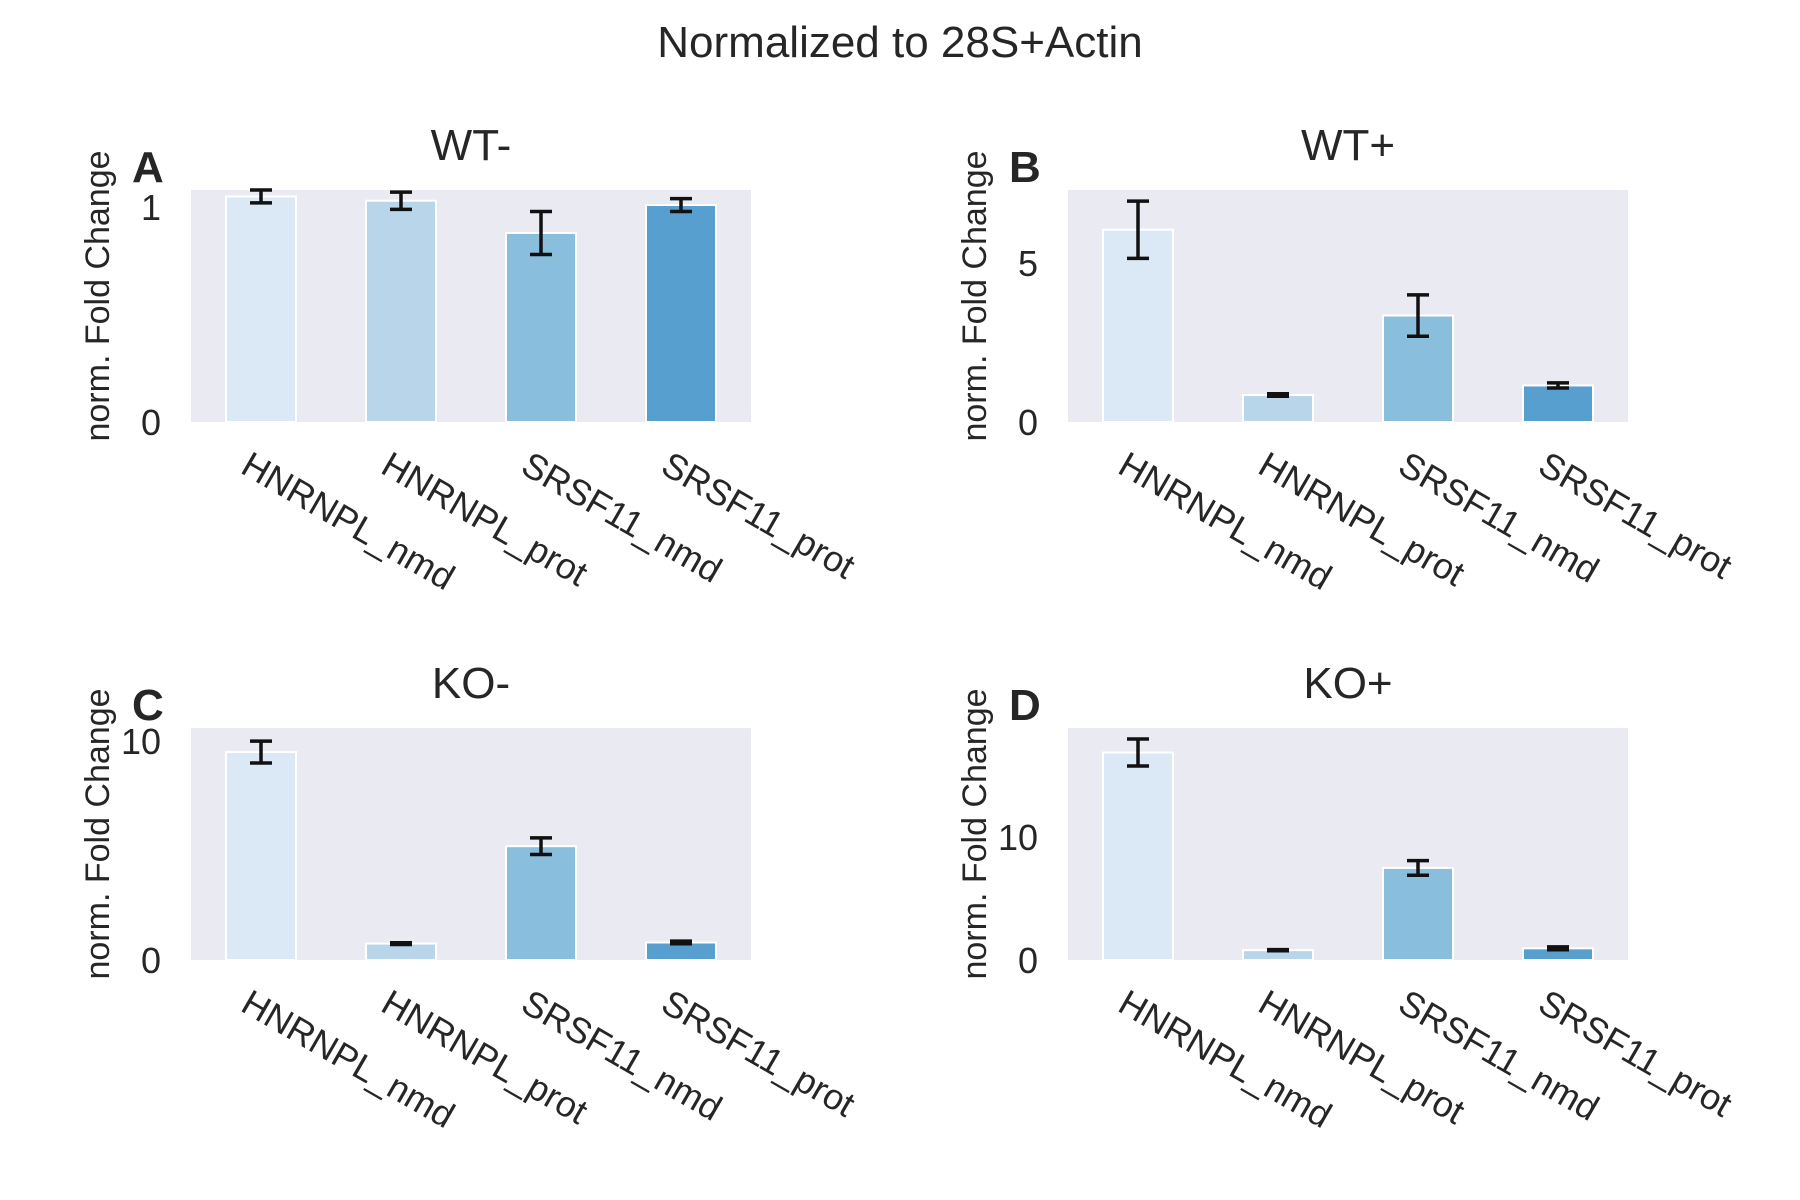 Image resolution: width=1800 pixels, height=1200 pixels. I want to click on panel-title: KO-, so click(471, 683).